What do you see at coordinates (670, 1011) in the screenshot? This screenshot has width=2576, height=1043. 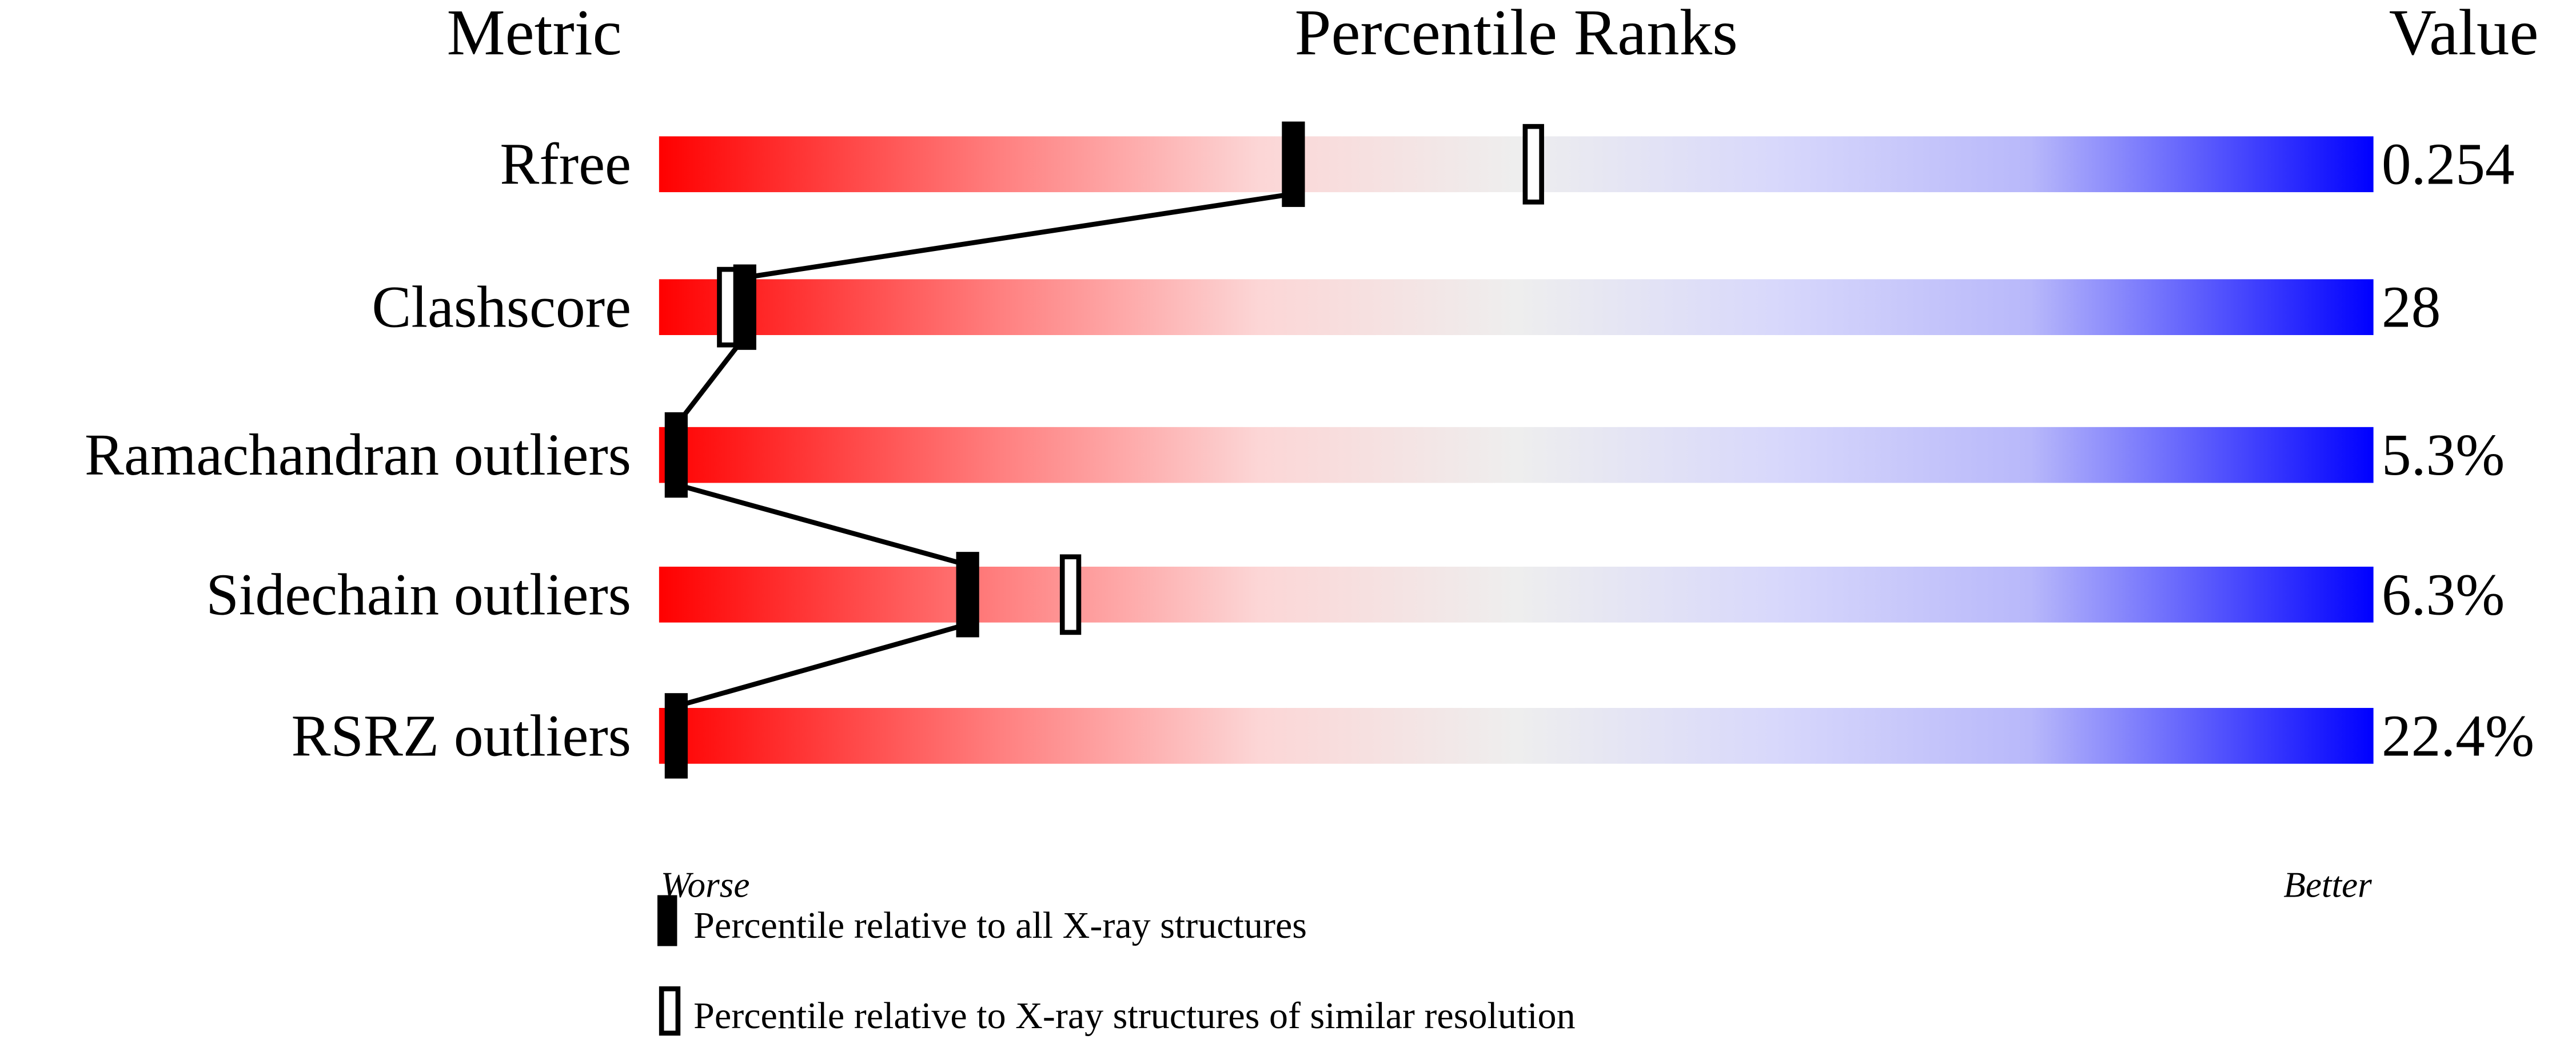 I see `legend-open-marker` at bounding box center [670, 1011].